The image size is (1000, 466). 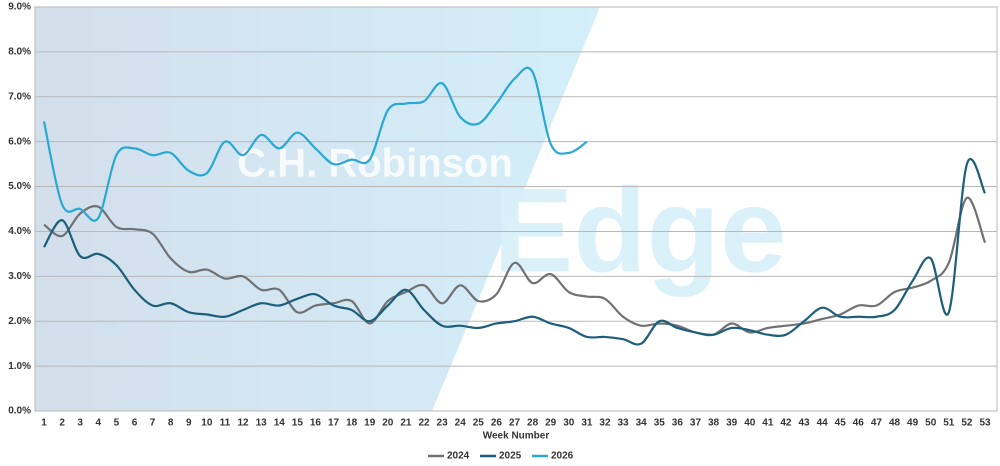 What do you see at coordinates (859, 423) in the screenshot?
I see `x-tick-label: 46` at bounding box center [859, 423].